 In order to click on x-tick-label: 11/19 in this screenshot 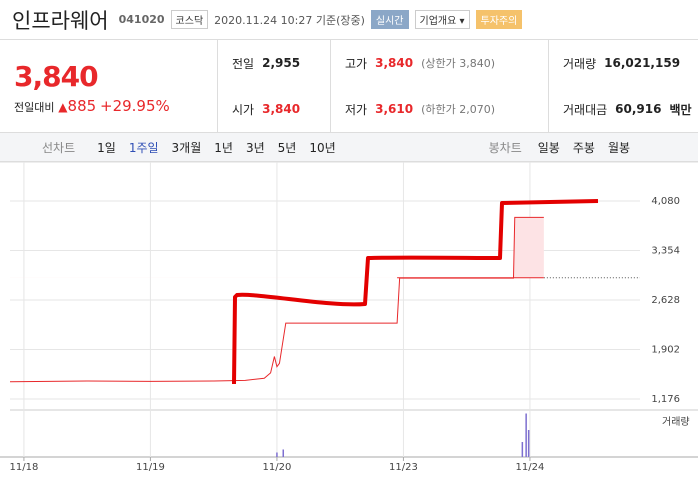, I will do `click(150, 467)`.